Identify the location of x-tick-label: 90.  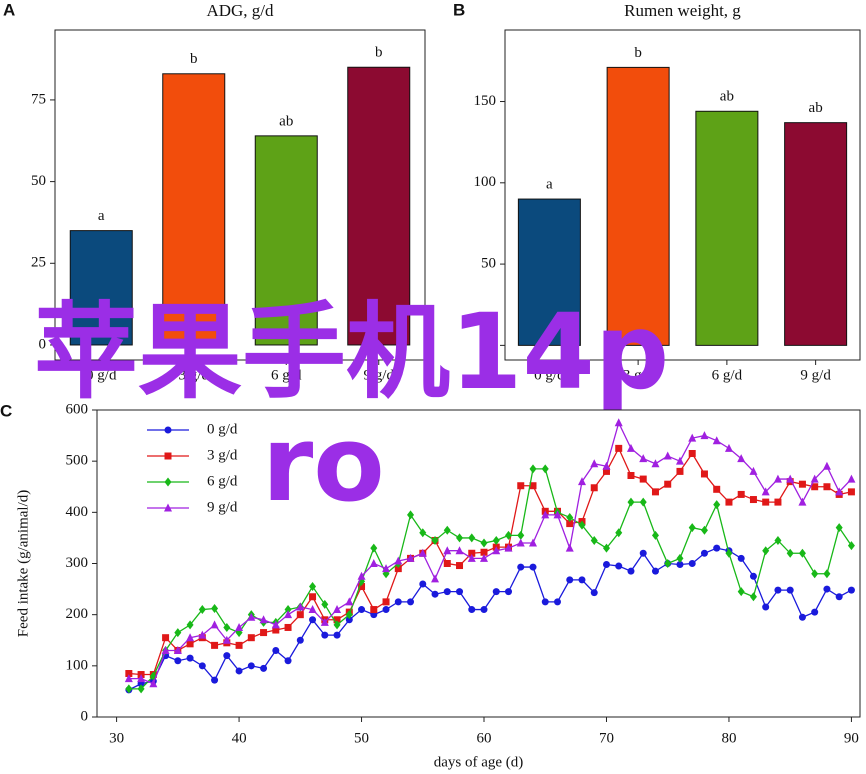
(851, 738).